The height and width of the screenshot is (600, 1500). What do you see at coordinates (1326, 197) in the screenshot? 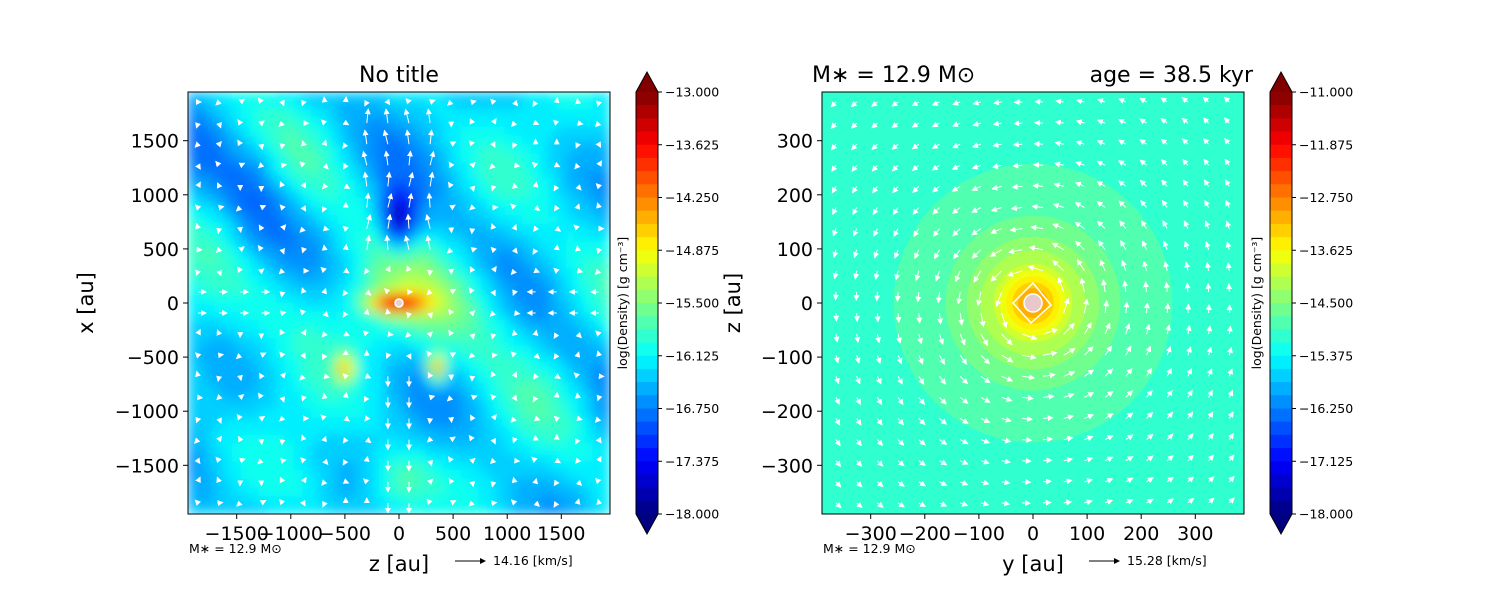
I see `colorbar-tick-label: −12.750` at bounding box center [1326, 197].